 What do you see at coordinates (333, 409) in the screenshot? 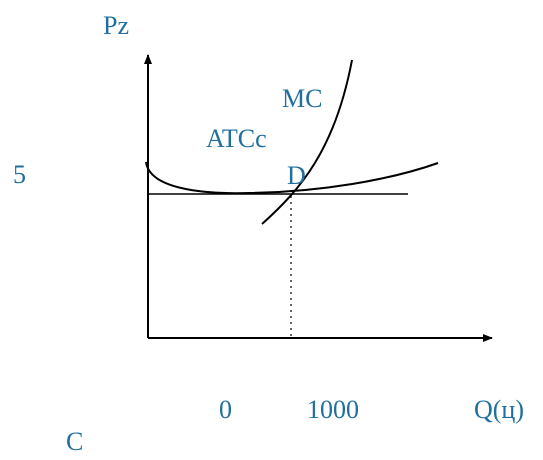
I see `quantity-label: 1000` at bounding box center [333, 409].